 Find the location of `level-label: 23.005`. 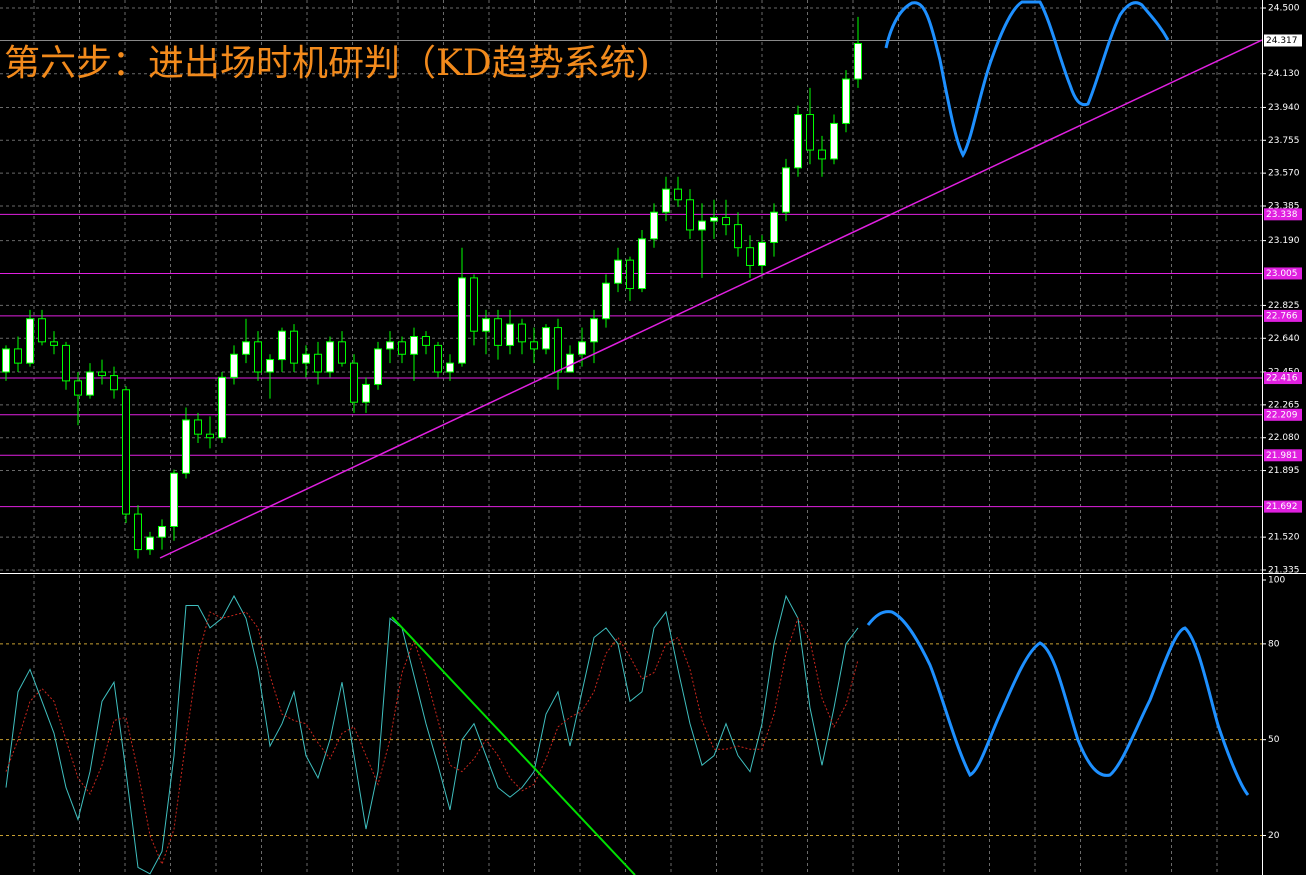

level-label: 23.005 is located at coordinates (1282, 274).